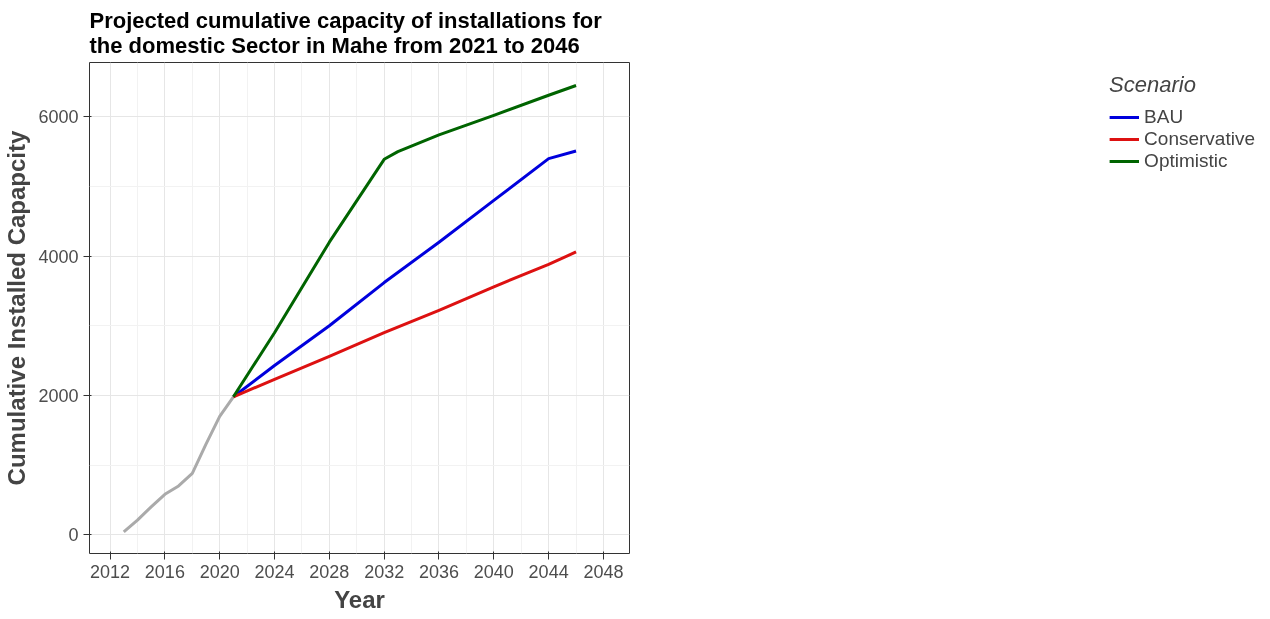  Describe the element at coordinates (58, 117) in the screenshot. I see `y-tick-label: 6000` at that location.